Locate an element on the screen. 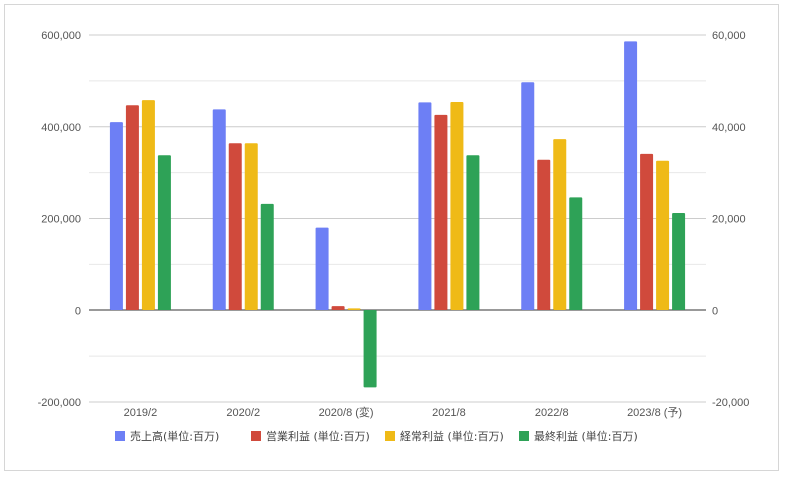 The image size is (785, 478). left-axis-tick-label: 0 is located at coordinates (78, 311).